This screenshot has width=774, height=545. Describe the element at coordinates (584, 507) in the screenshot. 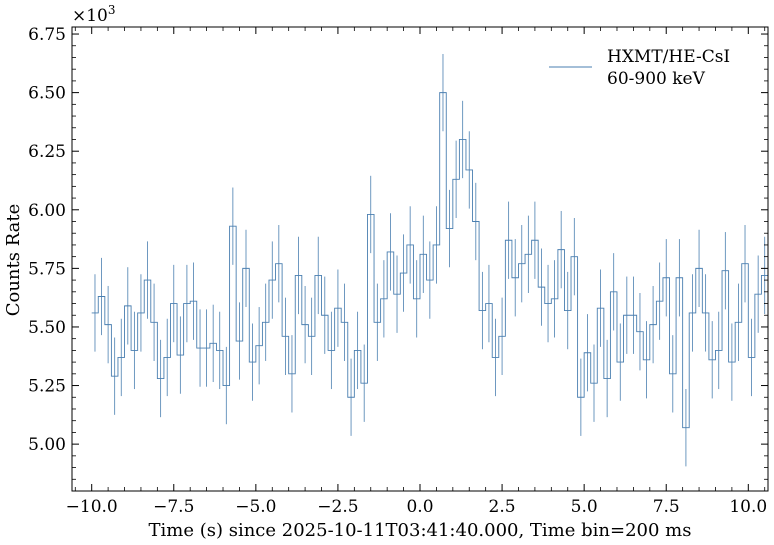

I see `x-tick-label: 5.0` at that location.